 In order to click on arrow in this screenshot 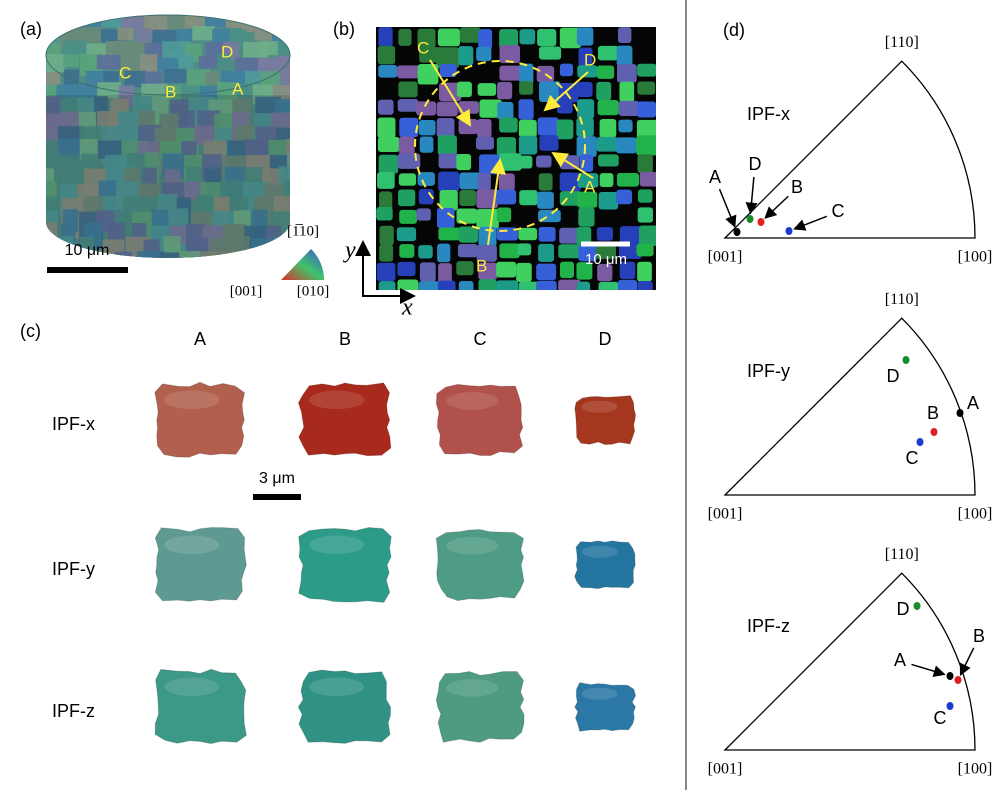, I will do `click(572, 165)`.